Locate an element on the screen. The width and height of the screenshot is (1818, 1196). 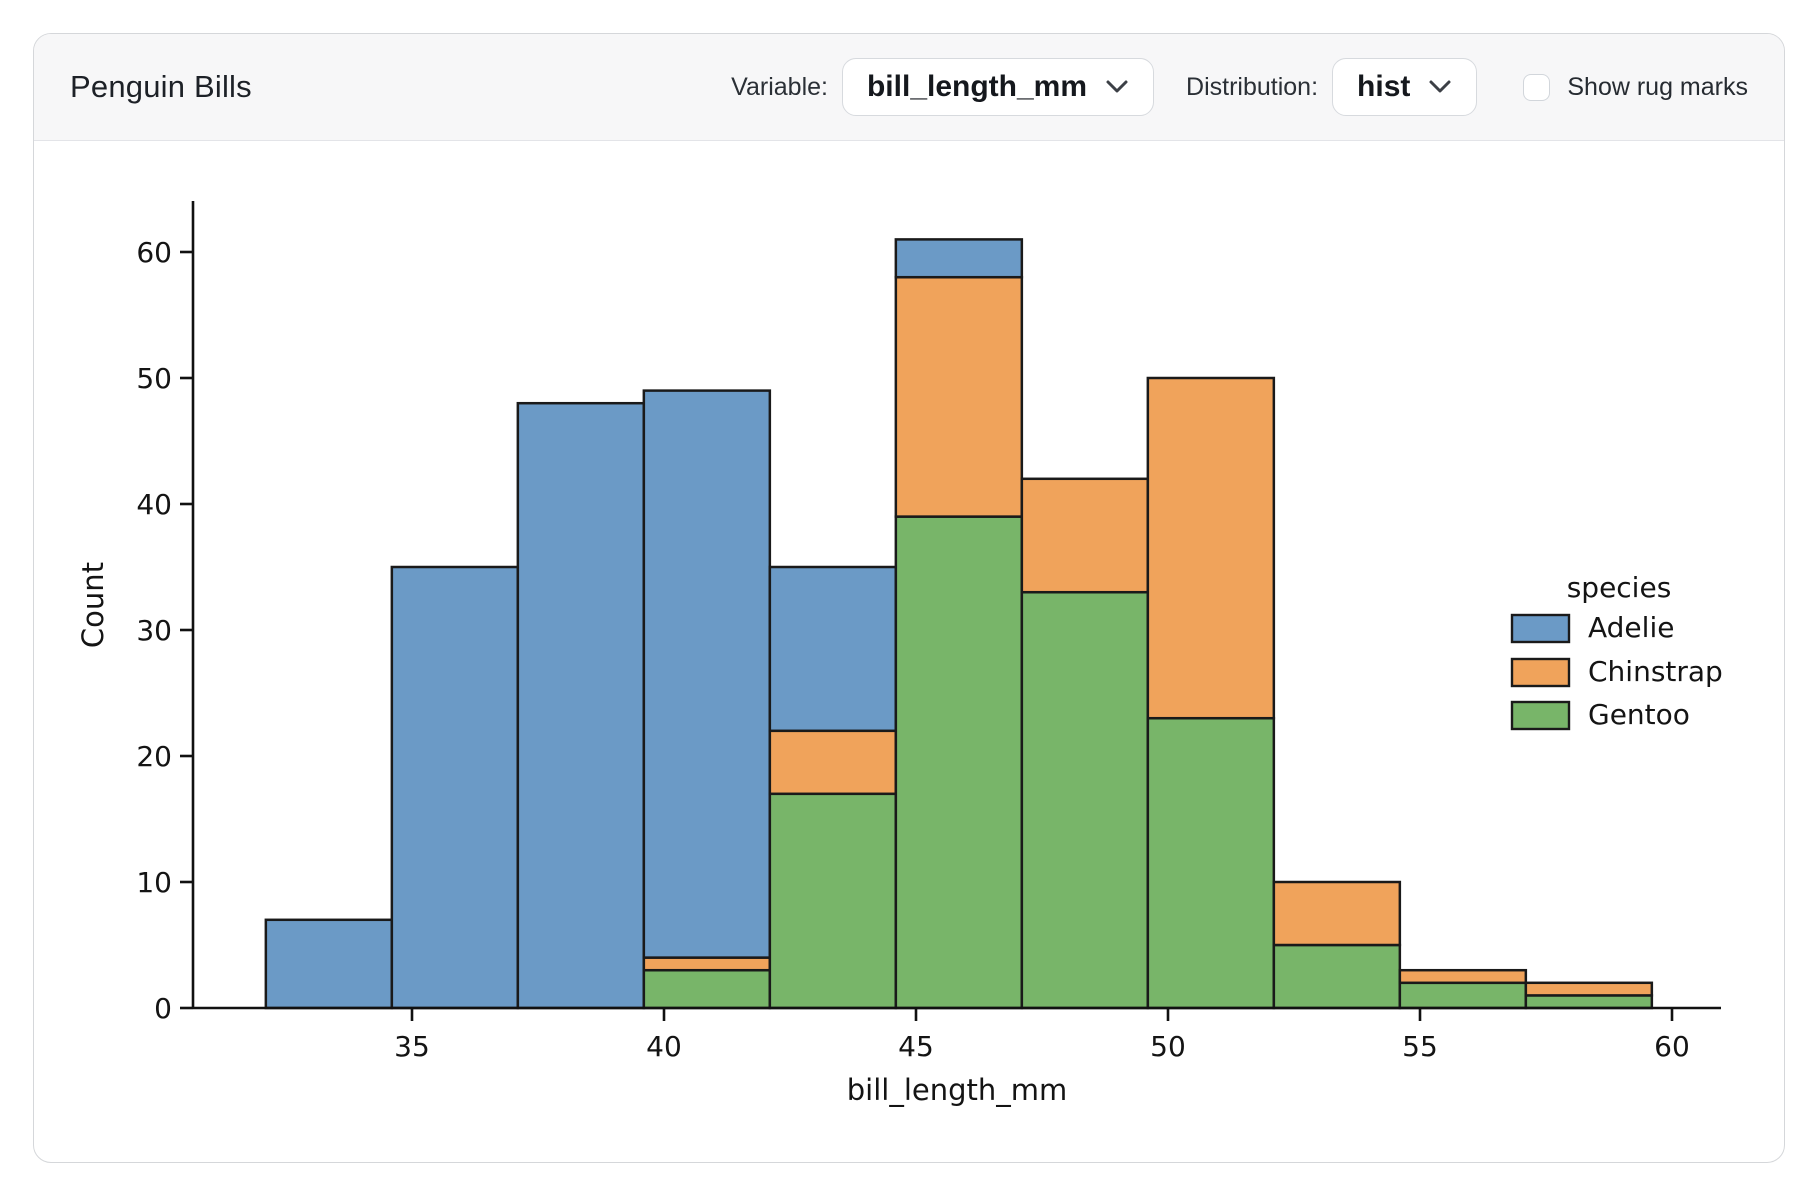
variable-select: bill_length_mm is located at coordinates (998, 87).